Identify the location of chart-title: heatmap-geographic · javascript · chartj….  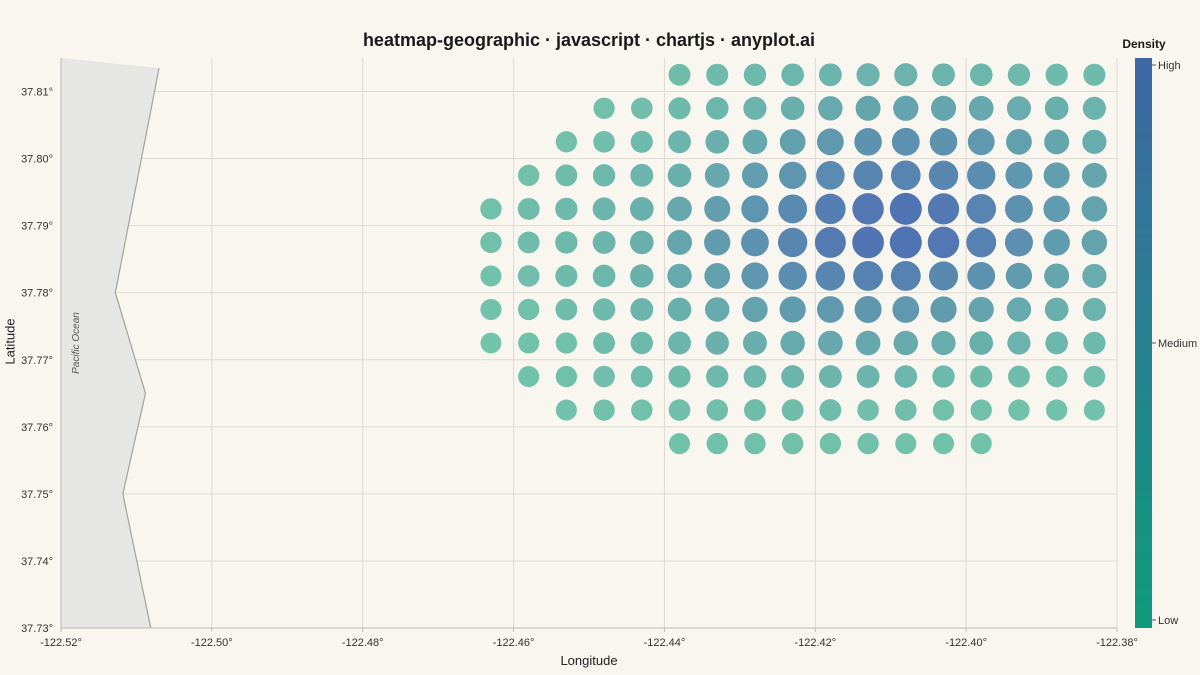
(589, 40).